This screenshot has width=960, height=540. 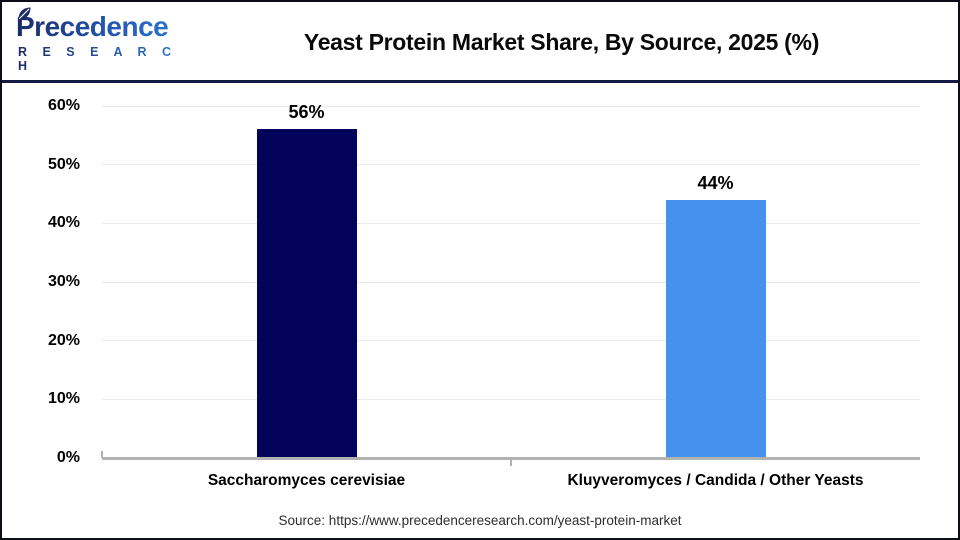 What do you see at coordinates (63, 223) in the screenshot?
I see `y-tick-label: 40%` at bounding box center [63, 223].